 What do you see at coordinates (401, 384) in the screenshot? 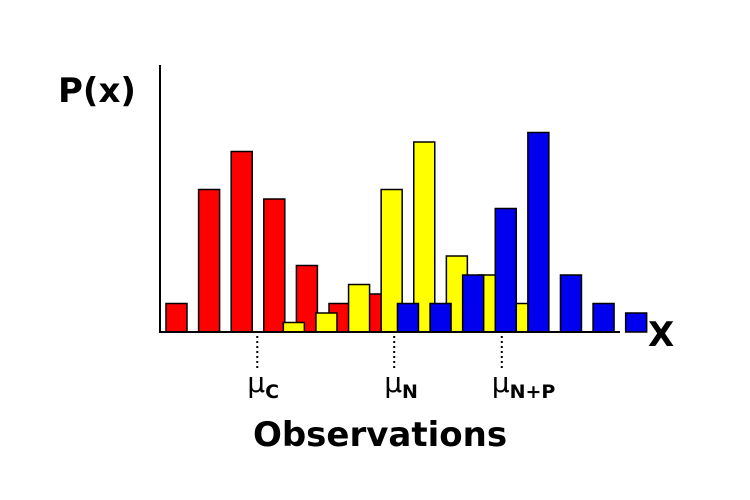
I see `mean-marker-label-1: μN` at bounding box center [401, 384].